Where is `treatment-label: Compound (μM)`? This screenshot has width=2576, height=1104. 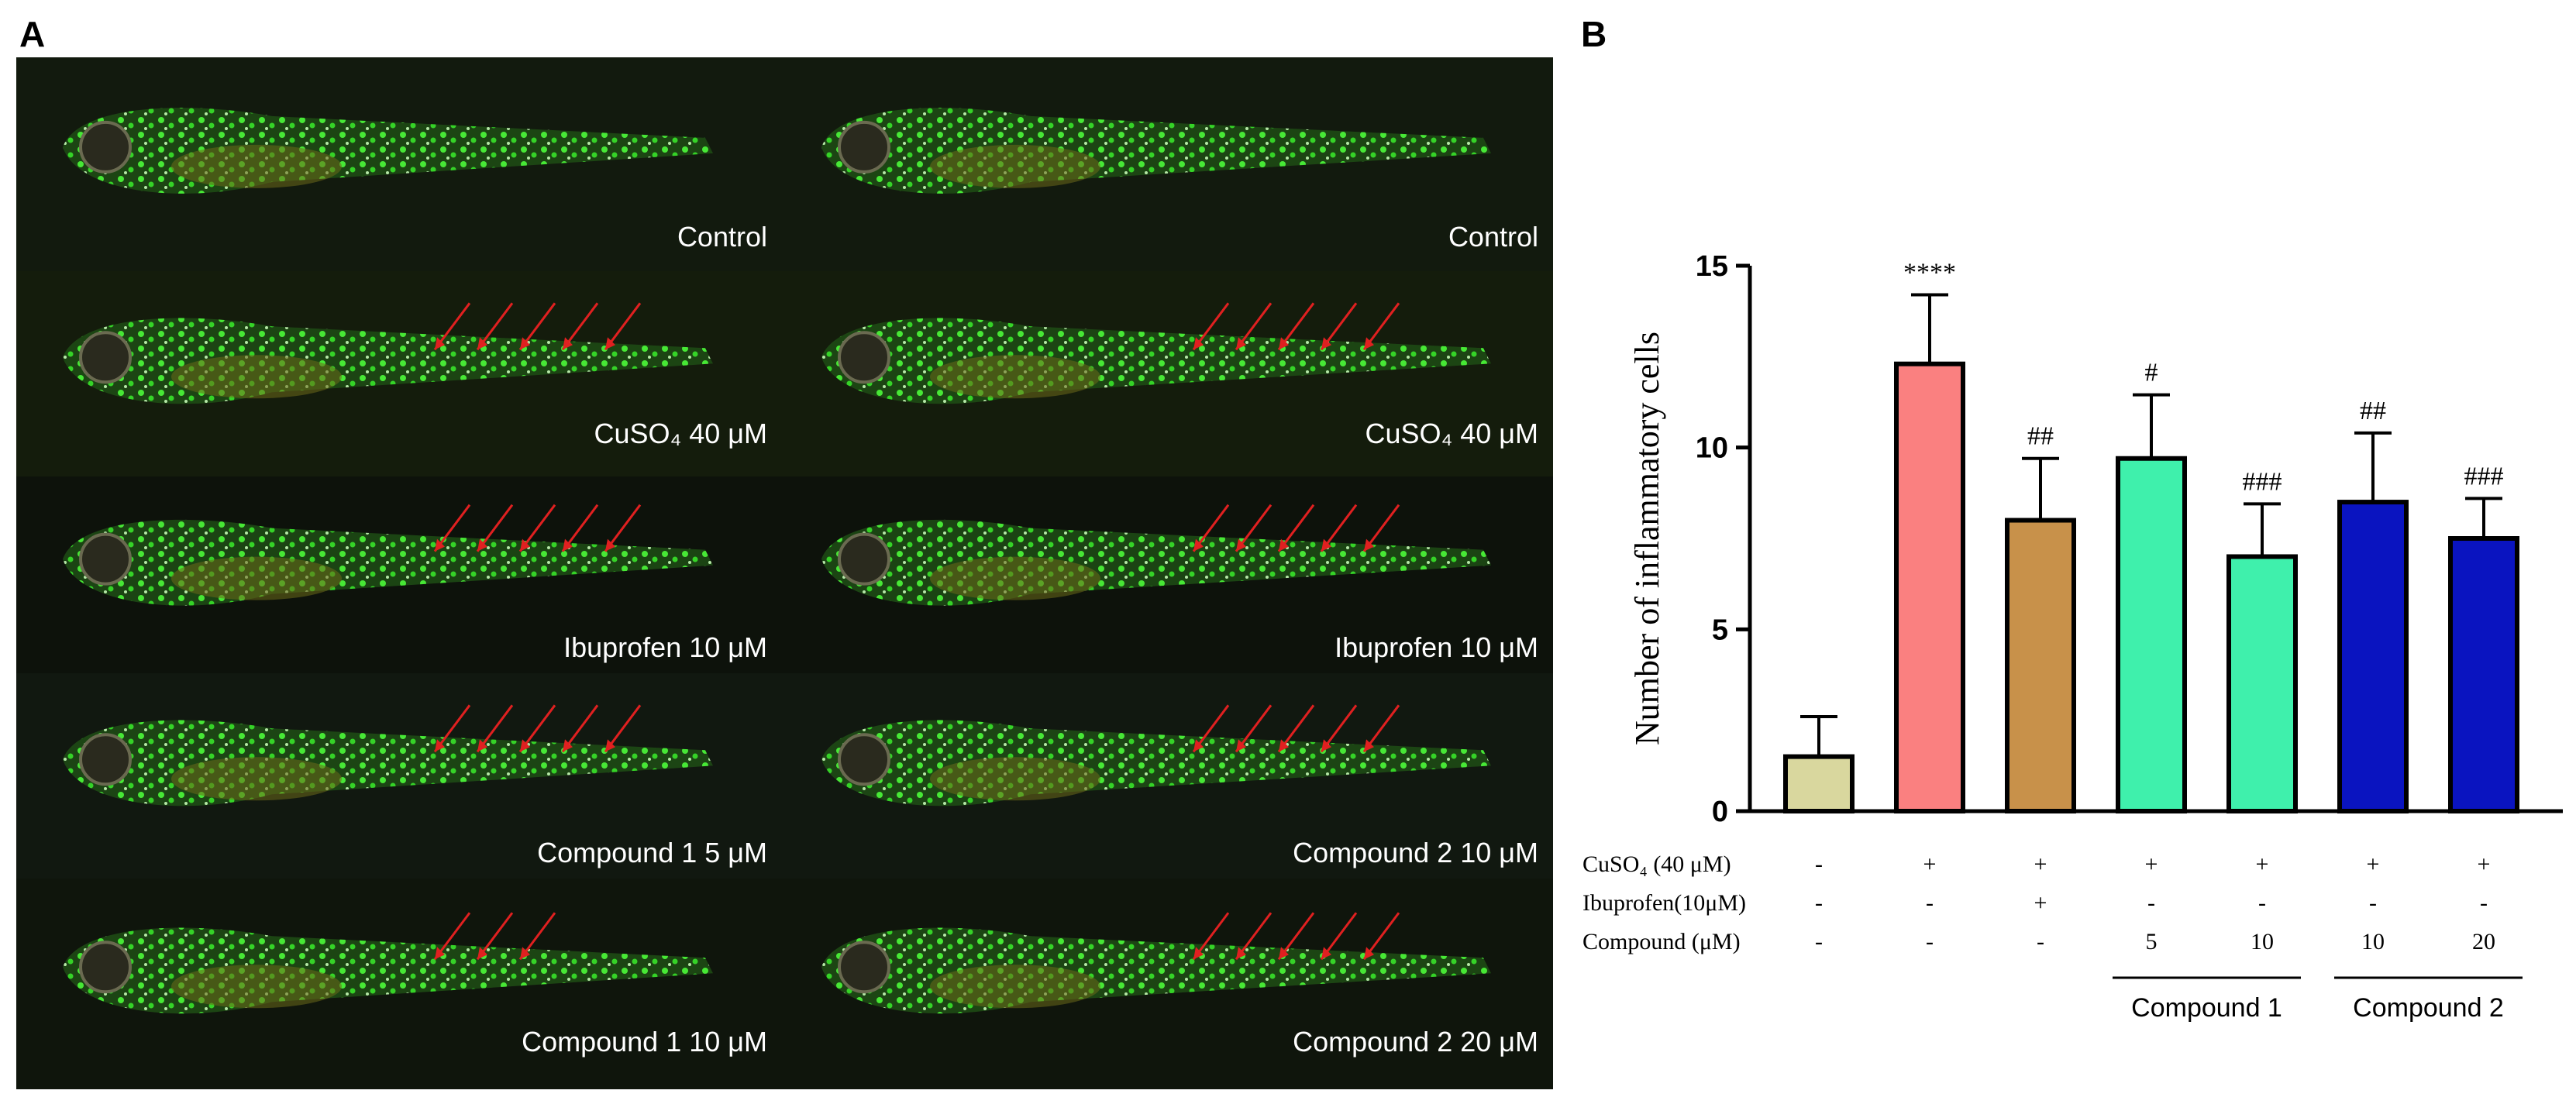
treatment-label: Compound (μM) is located at coordinates (1661, 941).